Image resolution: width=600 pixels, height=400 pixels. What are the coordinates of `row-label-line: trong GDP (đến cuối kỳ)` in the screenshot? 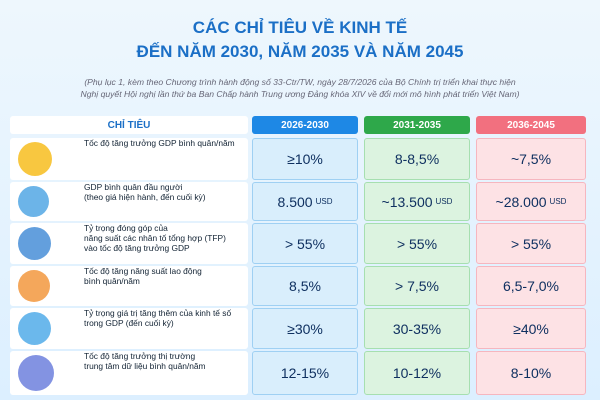 It's located at (129, 323).